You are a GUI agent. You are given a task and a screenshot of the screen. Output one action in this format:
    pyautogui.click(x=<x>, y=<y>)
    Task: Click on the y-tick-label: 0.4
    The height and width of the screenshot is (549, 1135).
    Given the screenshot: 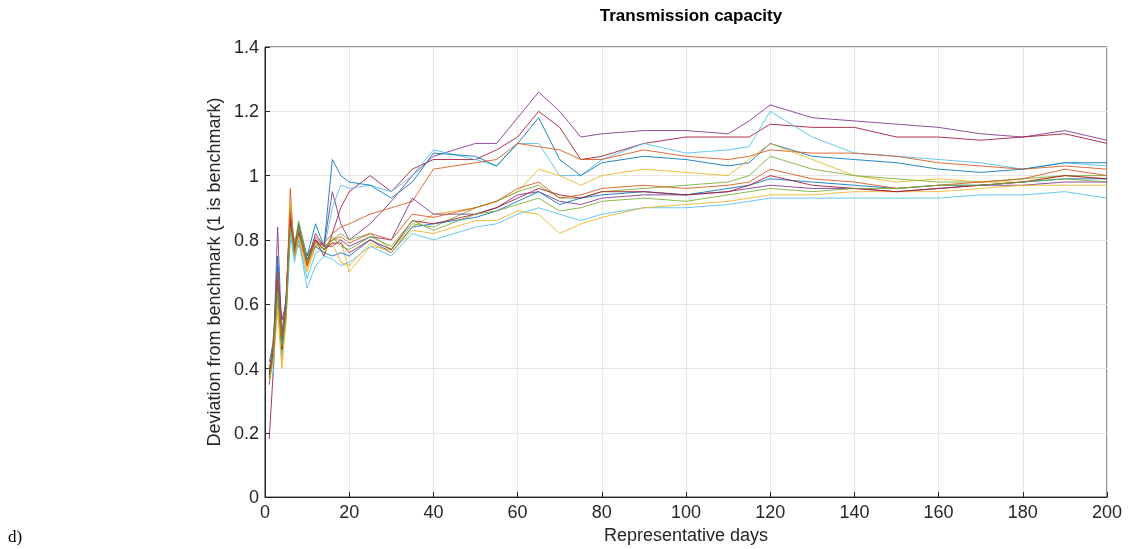 What is the action you would take?
    pyautogui.click(x=246, y=368)
    